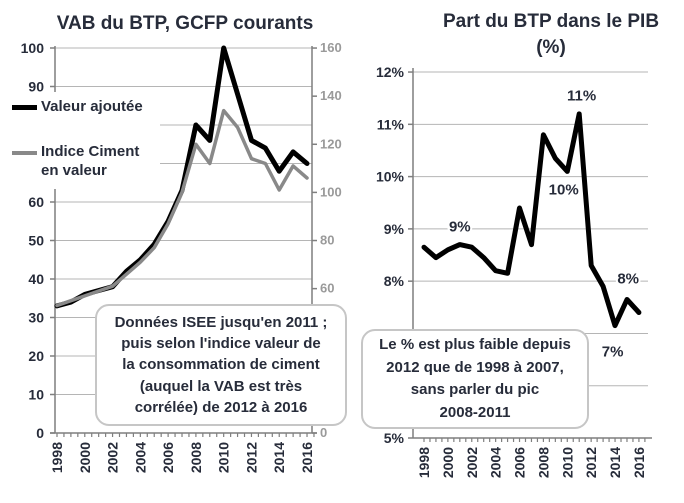 The image size is (684, 503). Describe the element at coordinates (331, 47) in the screenshot. I see `svg-text: 160` at that location.